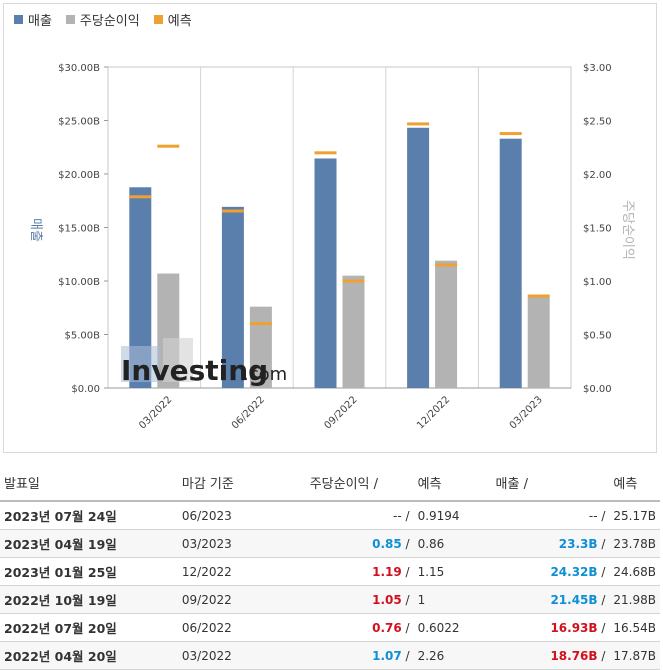 This screenshot has height=670, width=663. What do you see at coordinates (359, 515) in the screenshot?
I see `eps-cell: -- /` at bounding box center [359, 515].